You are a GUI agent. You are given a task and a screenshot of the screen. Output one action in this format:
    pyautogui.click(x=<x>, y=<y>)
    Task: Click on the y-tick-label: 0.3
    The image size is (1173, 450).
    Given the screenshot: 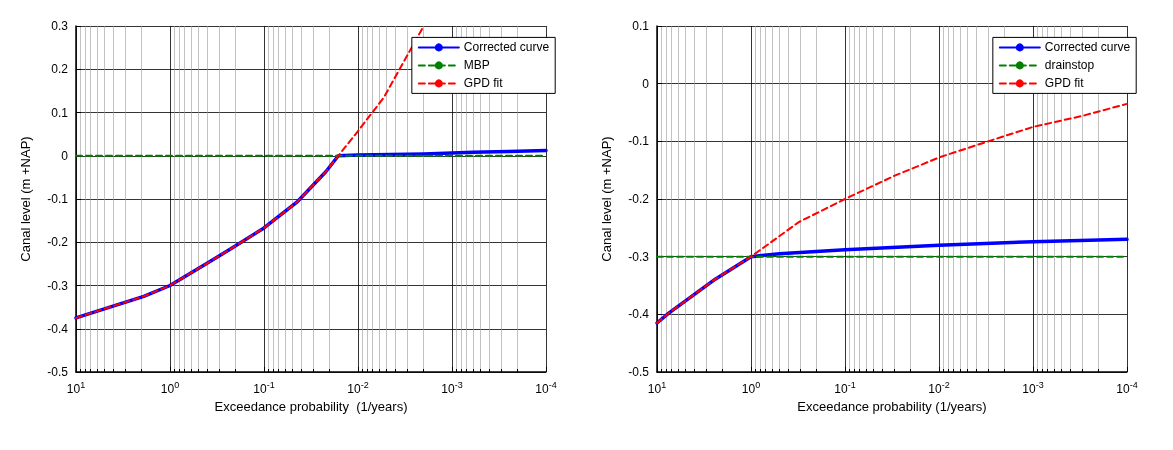 What is the action you would take?
    pyautogui.click(x=60, y=26)
    